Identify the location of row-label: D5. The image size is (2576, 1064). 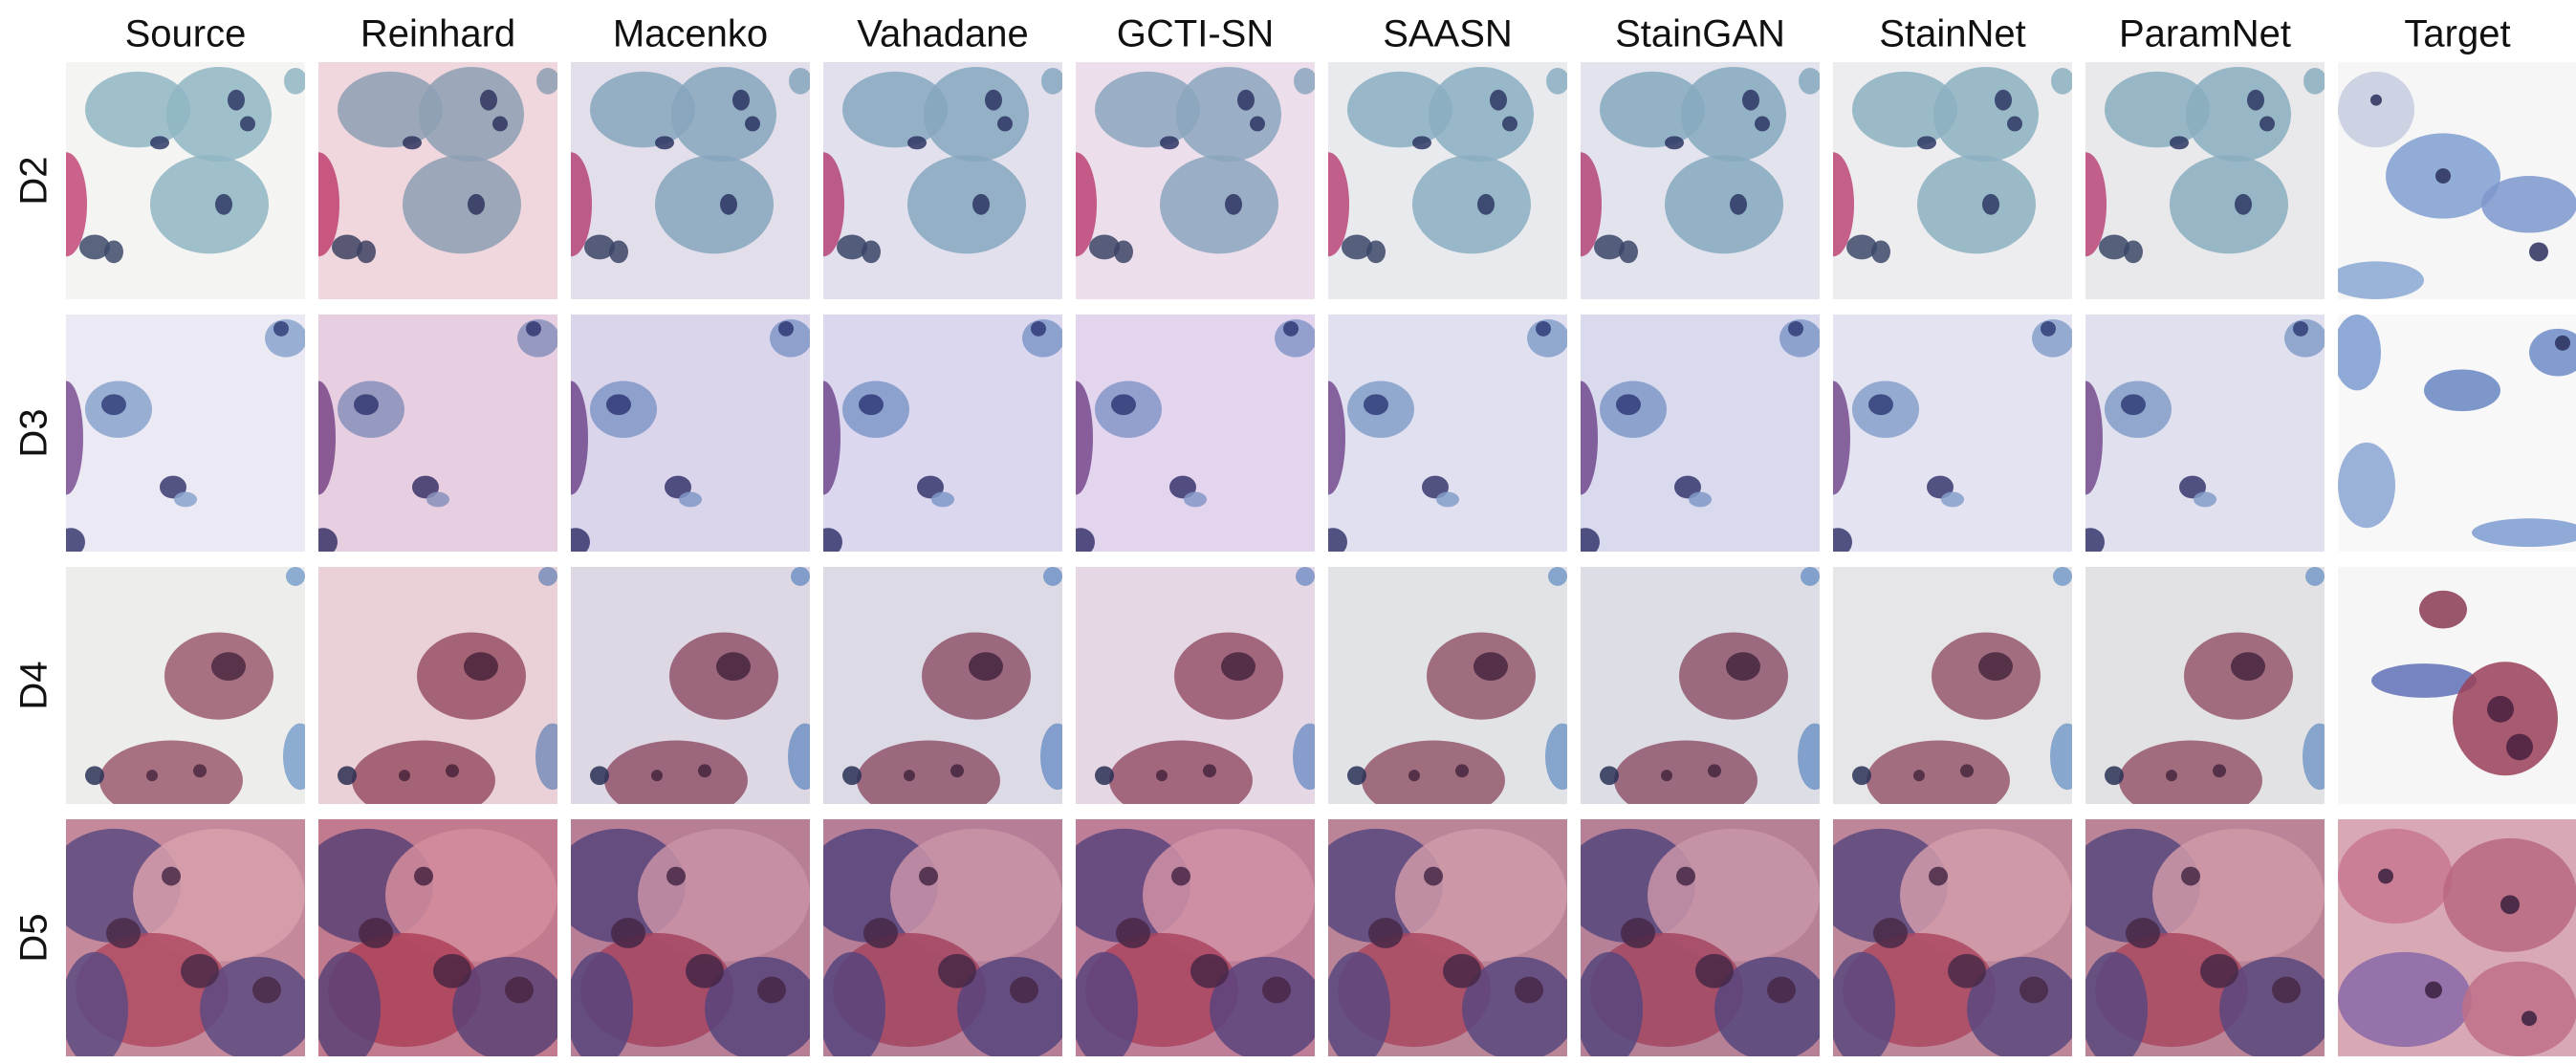
(34, 937).